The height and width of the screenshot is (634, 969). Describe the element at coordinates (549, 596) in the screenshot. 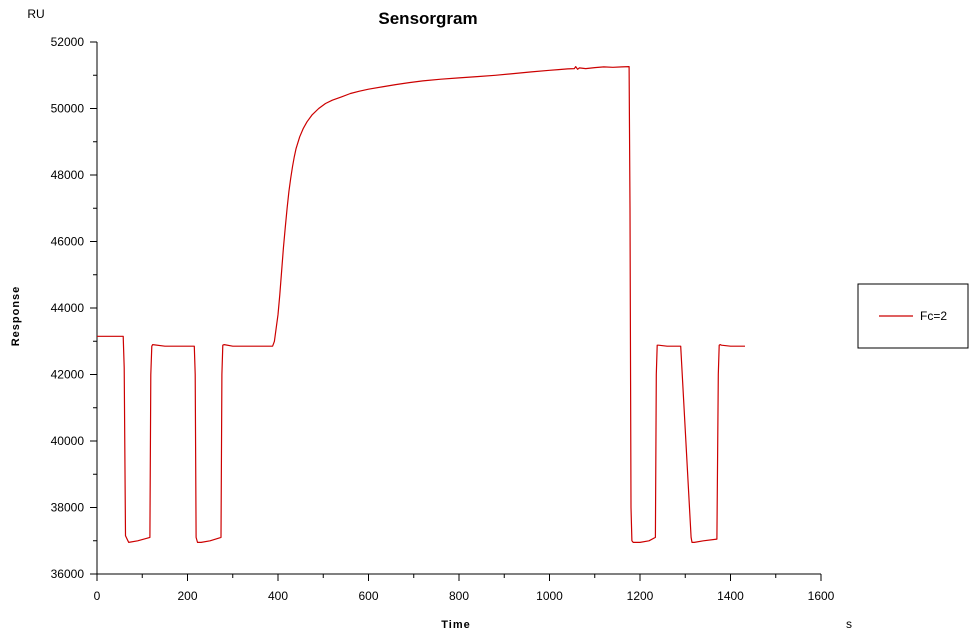

I see `x-tick-label: 1000` at that location.